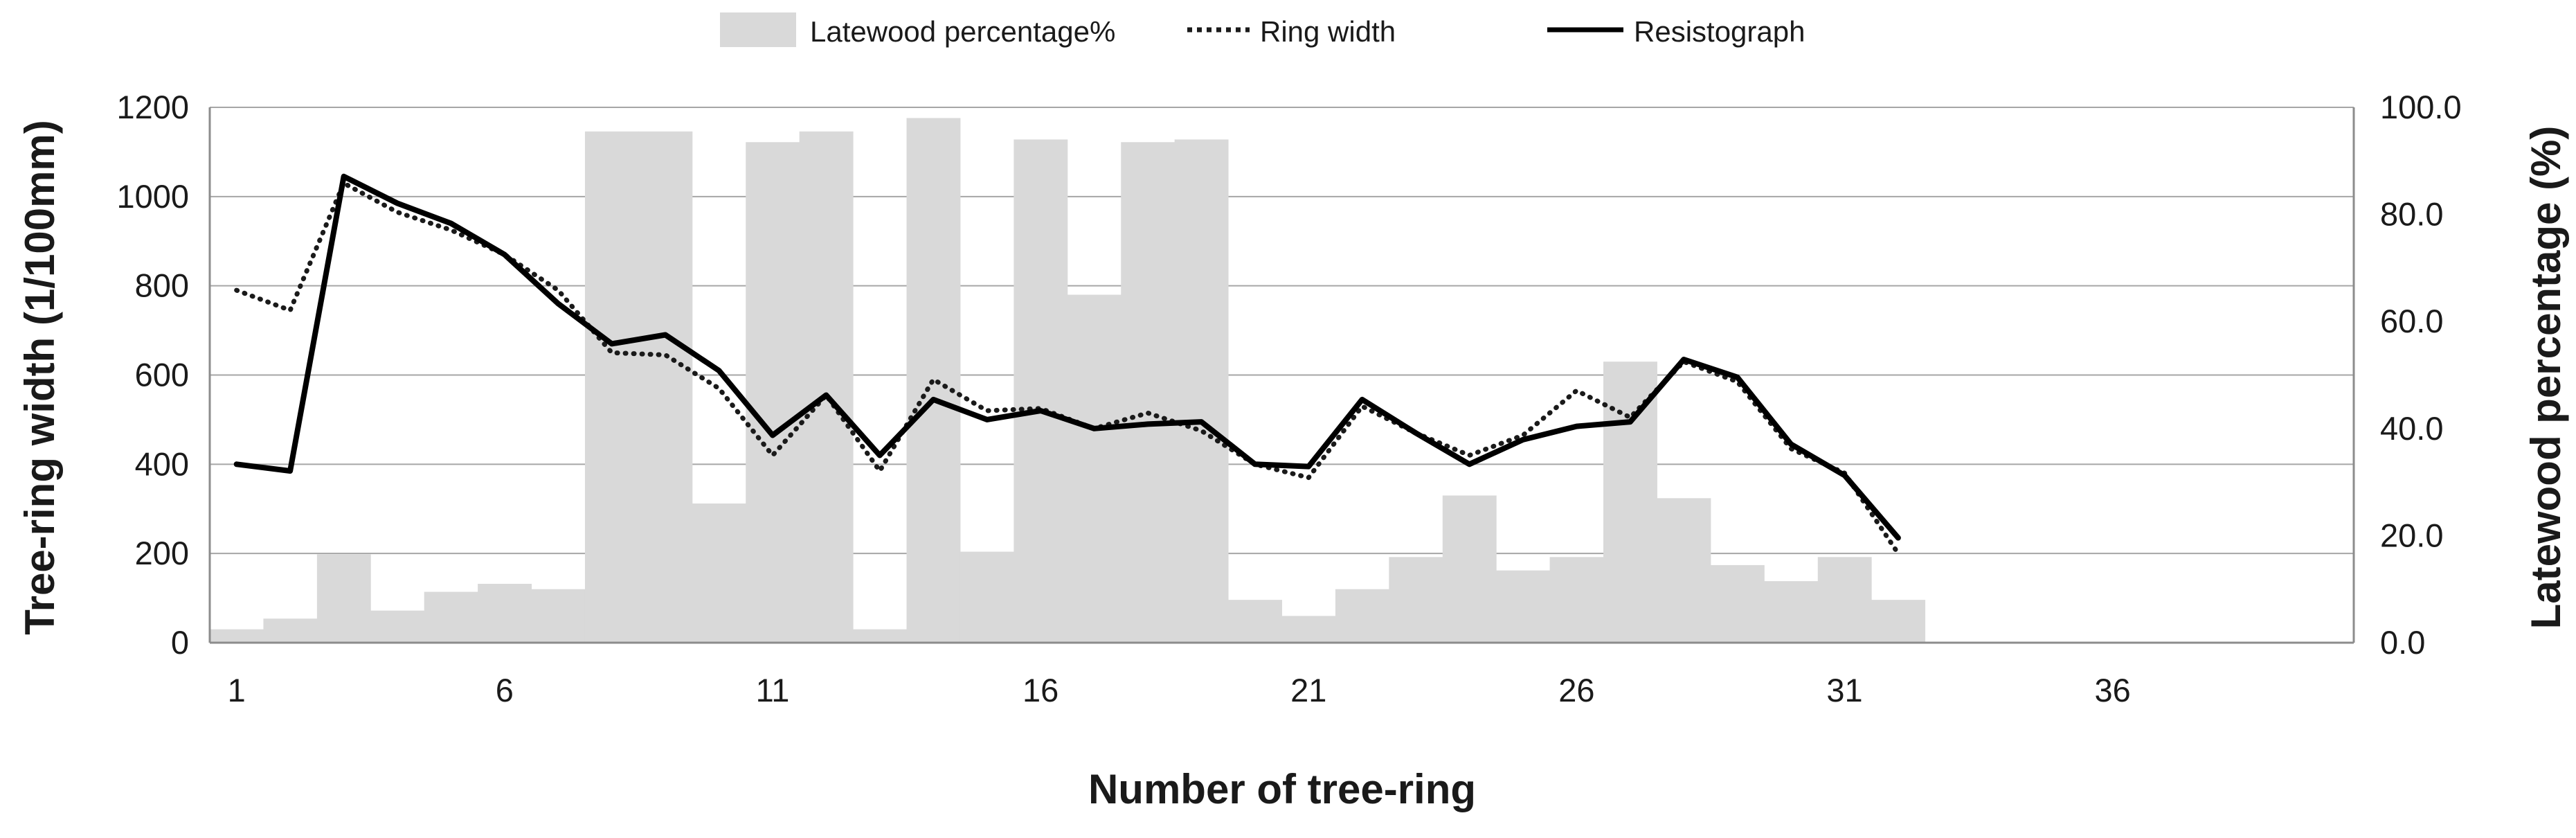 This screenshot has height=838, width=2576. I want to click on legend-label-resistograph: Resistograph, so click(1719, 31).